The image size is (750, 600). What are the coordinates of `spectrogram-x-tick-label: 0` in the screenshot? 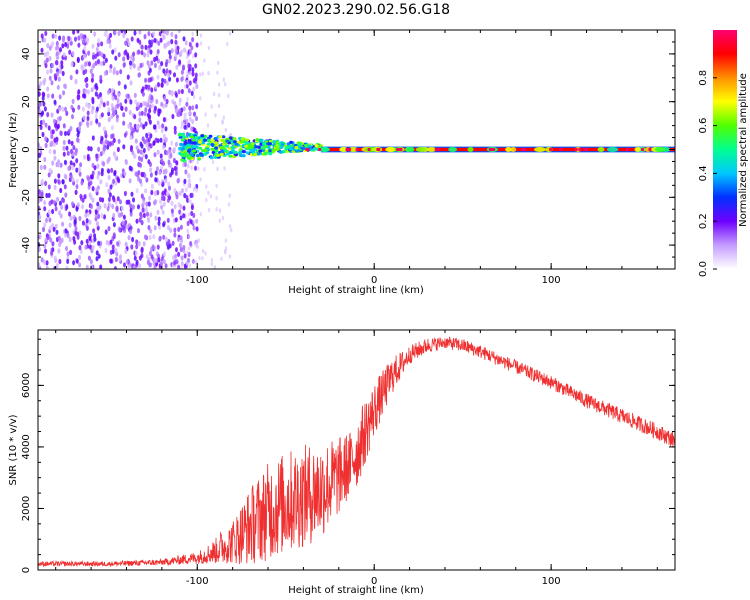 It's located at (374, 280).